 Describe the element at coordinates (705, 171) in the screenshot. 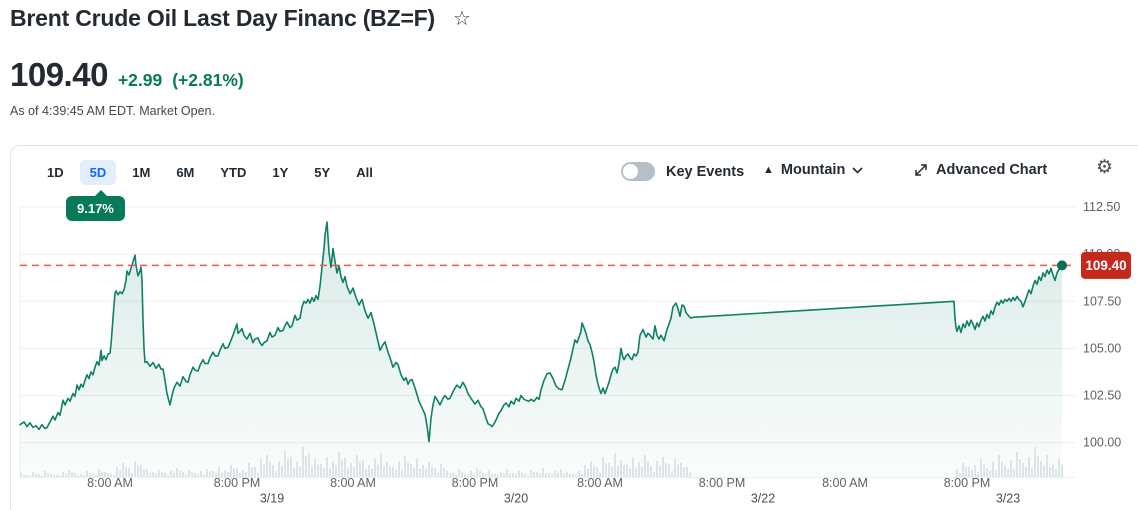

I see `key-events-label: Key Events` at that location.